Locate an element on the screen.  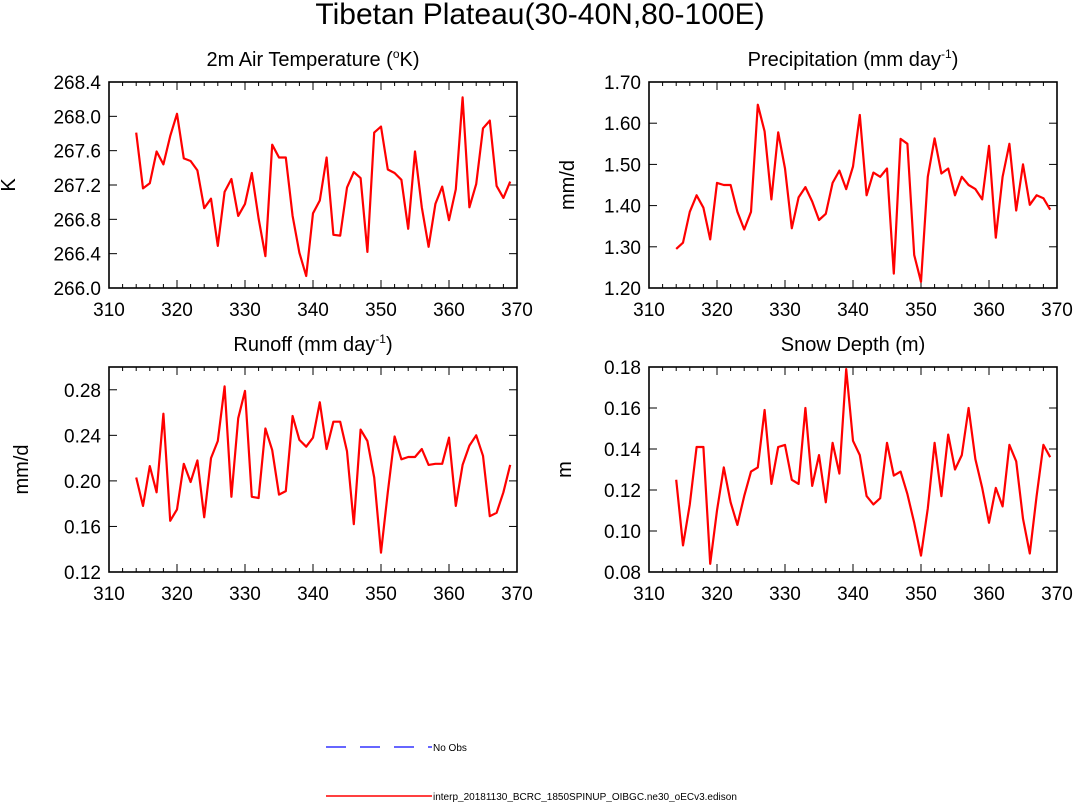
panel-title-main: Snow Depth (m) is located at coordinates (853, 345).